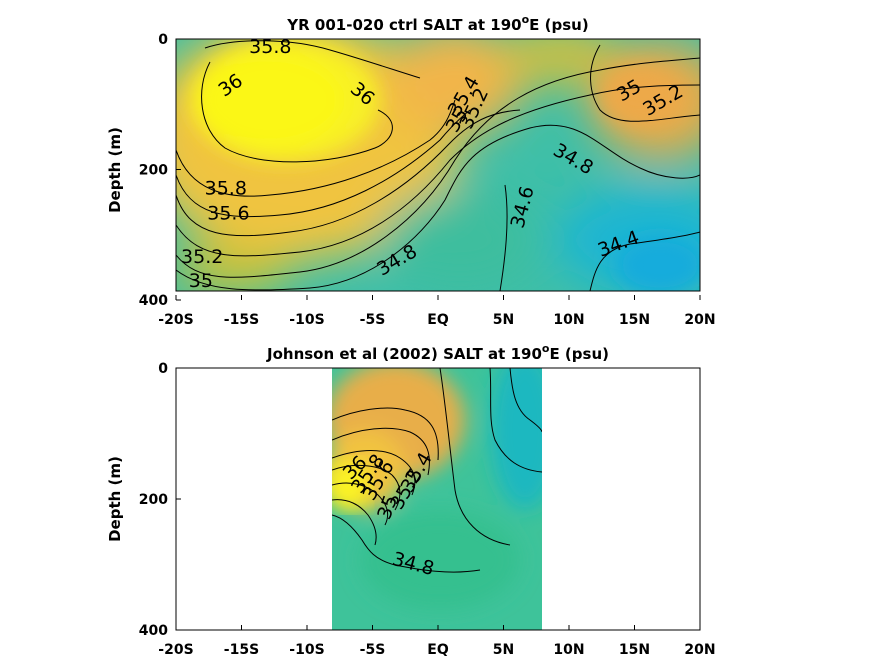 The image size is (875, 656). What do you see at coordinates (228, 213) in the screenshot?
I see `contour-label: 35.6` at bounding box center [228, 213].